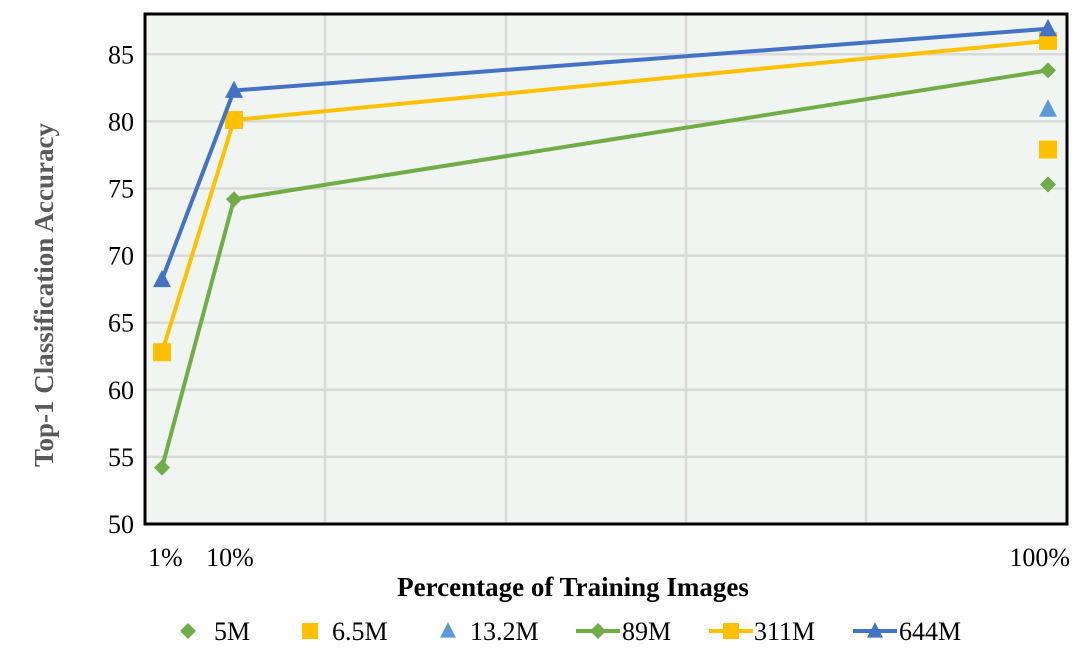 The width and height of the screenshot is (1080, 654). I want to click on y-tick-label: 65, so click(121, 323).